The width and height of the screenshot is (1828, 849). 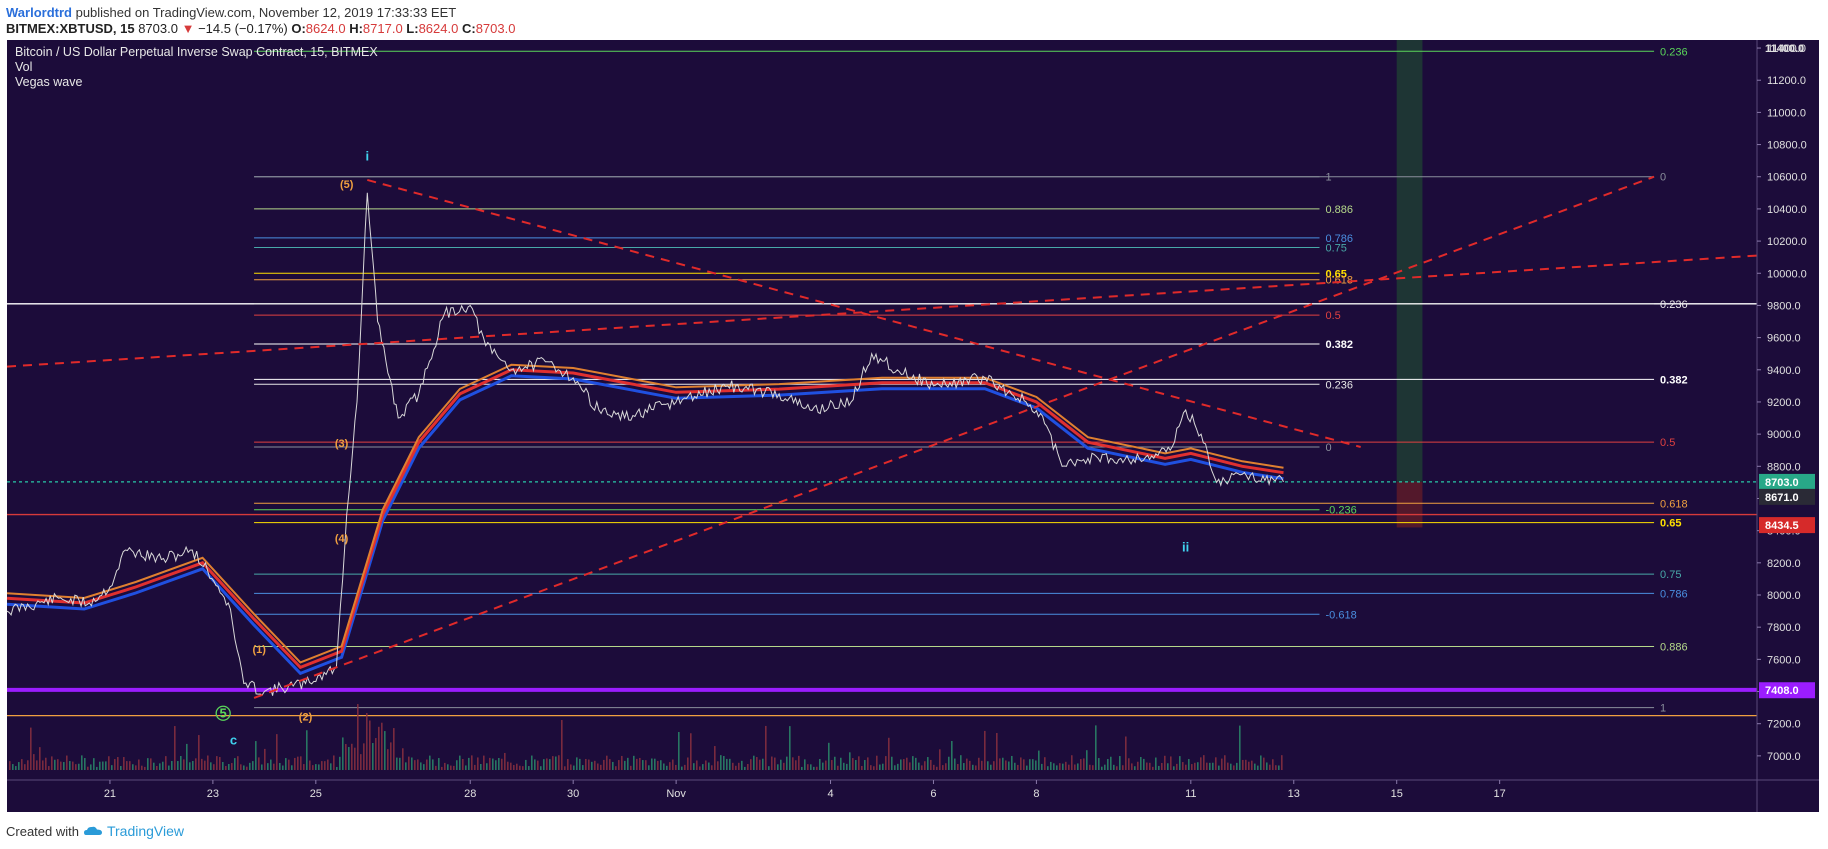 I want to click on fib-level-label: 0.65, so click(x=1670, y=524).